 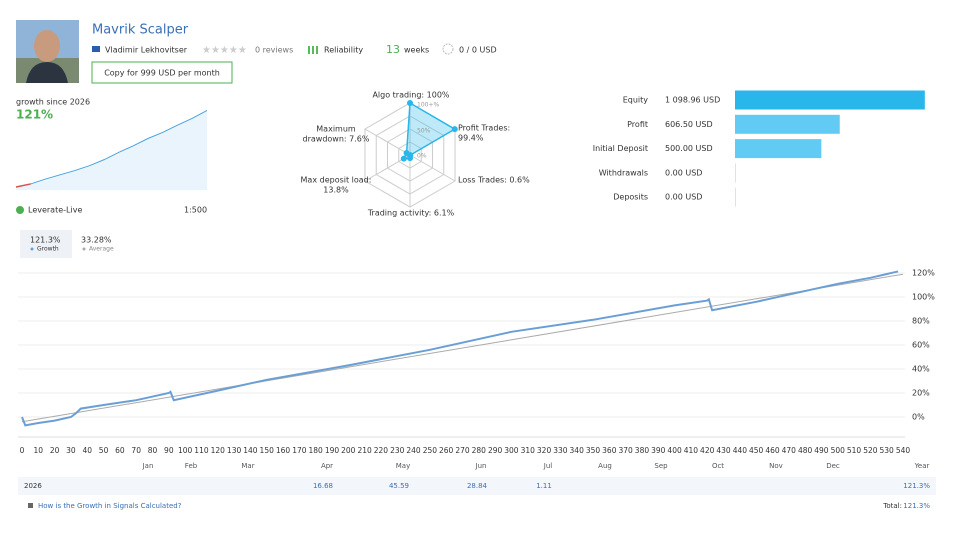 What do you see at coordinates (47, 51) in the screenshot?
I see `avatar` at bounding box center [47, 51].